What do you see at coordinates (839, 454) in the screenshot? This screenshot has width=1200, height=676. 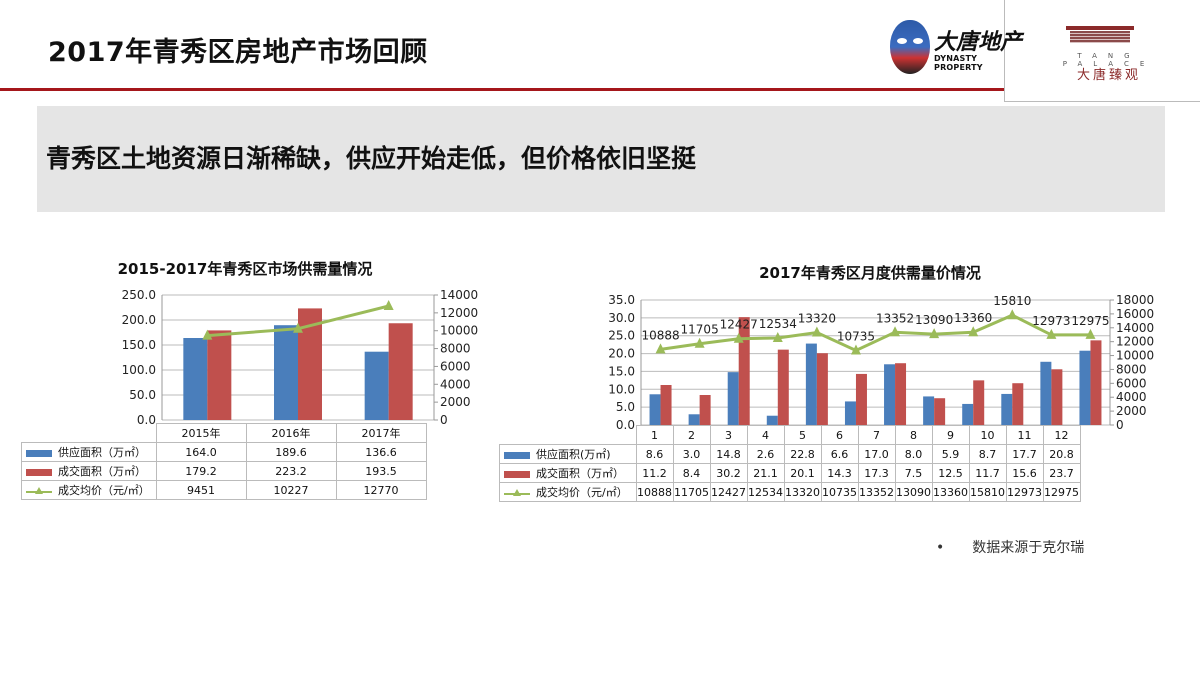 I see `table-cell: 6.6` at bounding box center [839, 454].